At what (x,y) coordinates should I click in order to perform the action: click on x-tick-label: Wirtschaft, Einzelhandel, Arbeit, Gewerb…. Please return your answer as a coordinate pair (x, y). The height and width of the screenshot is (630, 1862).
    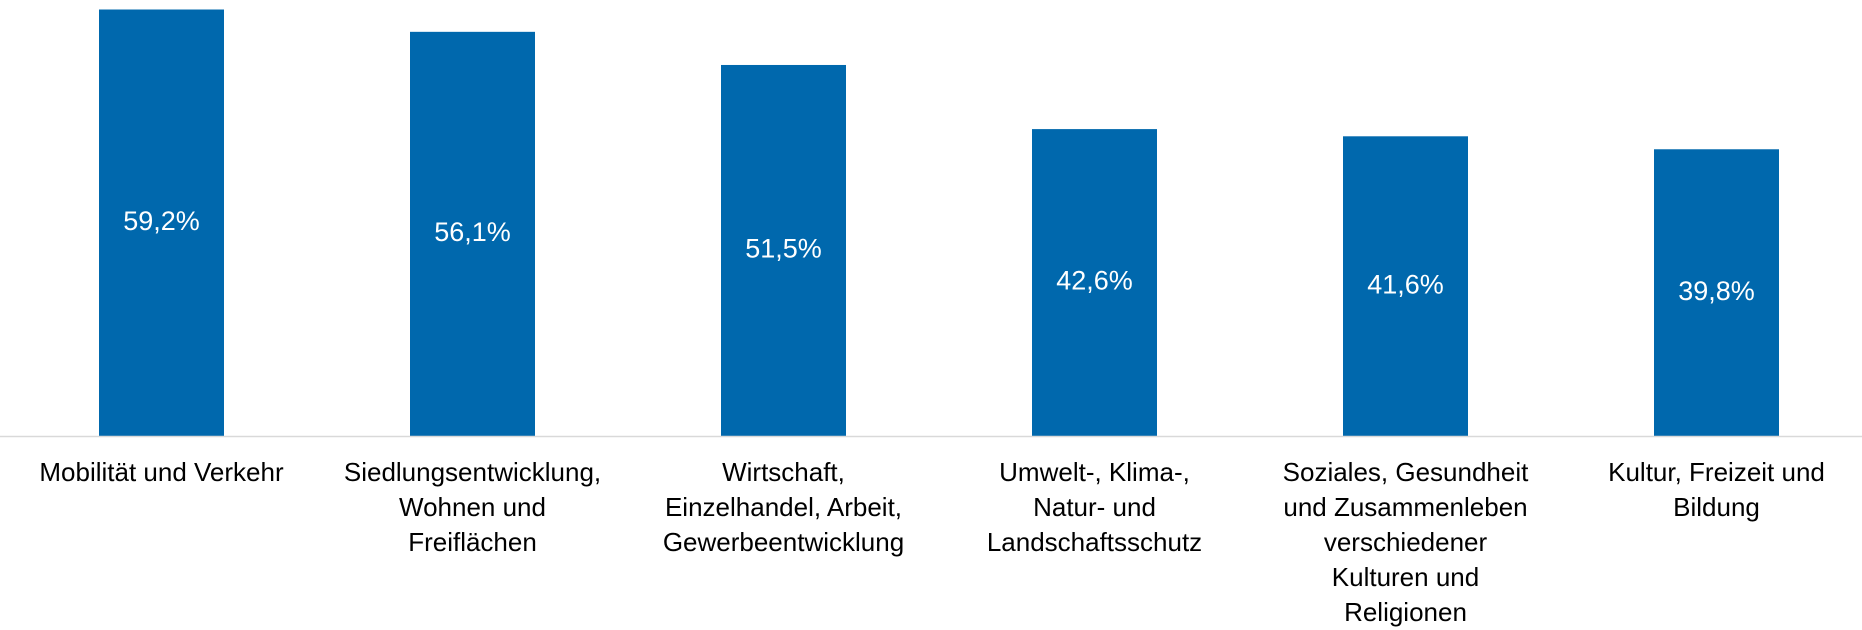
    Looking at the image, I should click on (783, 507).